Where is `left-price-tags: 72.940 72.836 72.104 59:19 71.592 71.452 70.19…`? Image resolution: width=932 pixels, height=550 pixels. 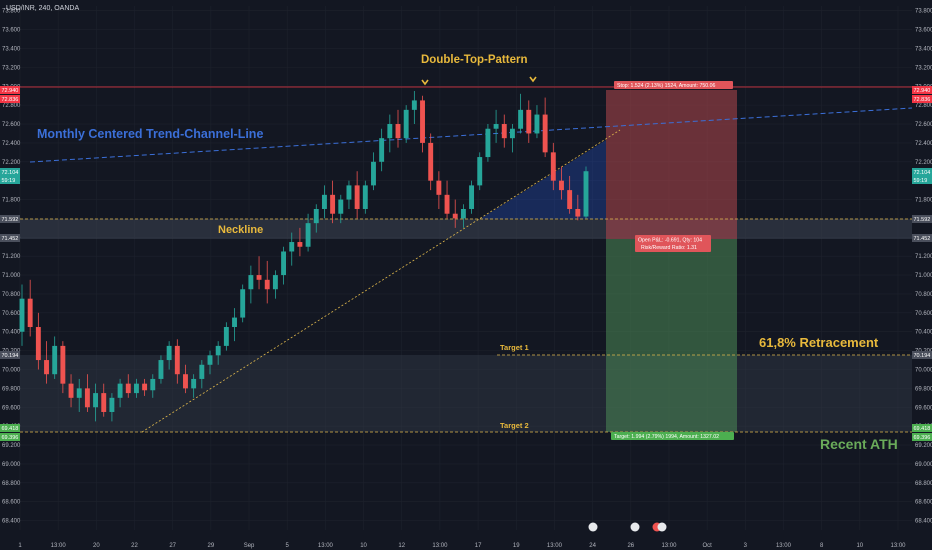 left-price-tags: 72.940 72.836 72.104 59:19 71.592 71.452 70.19… is located at coordinates (10, 263).